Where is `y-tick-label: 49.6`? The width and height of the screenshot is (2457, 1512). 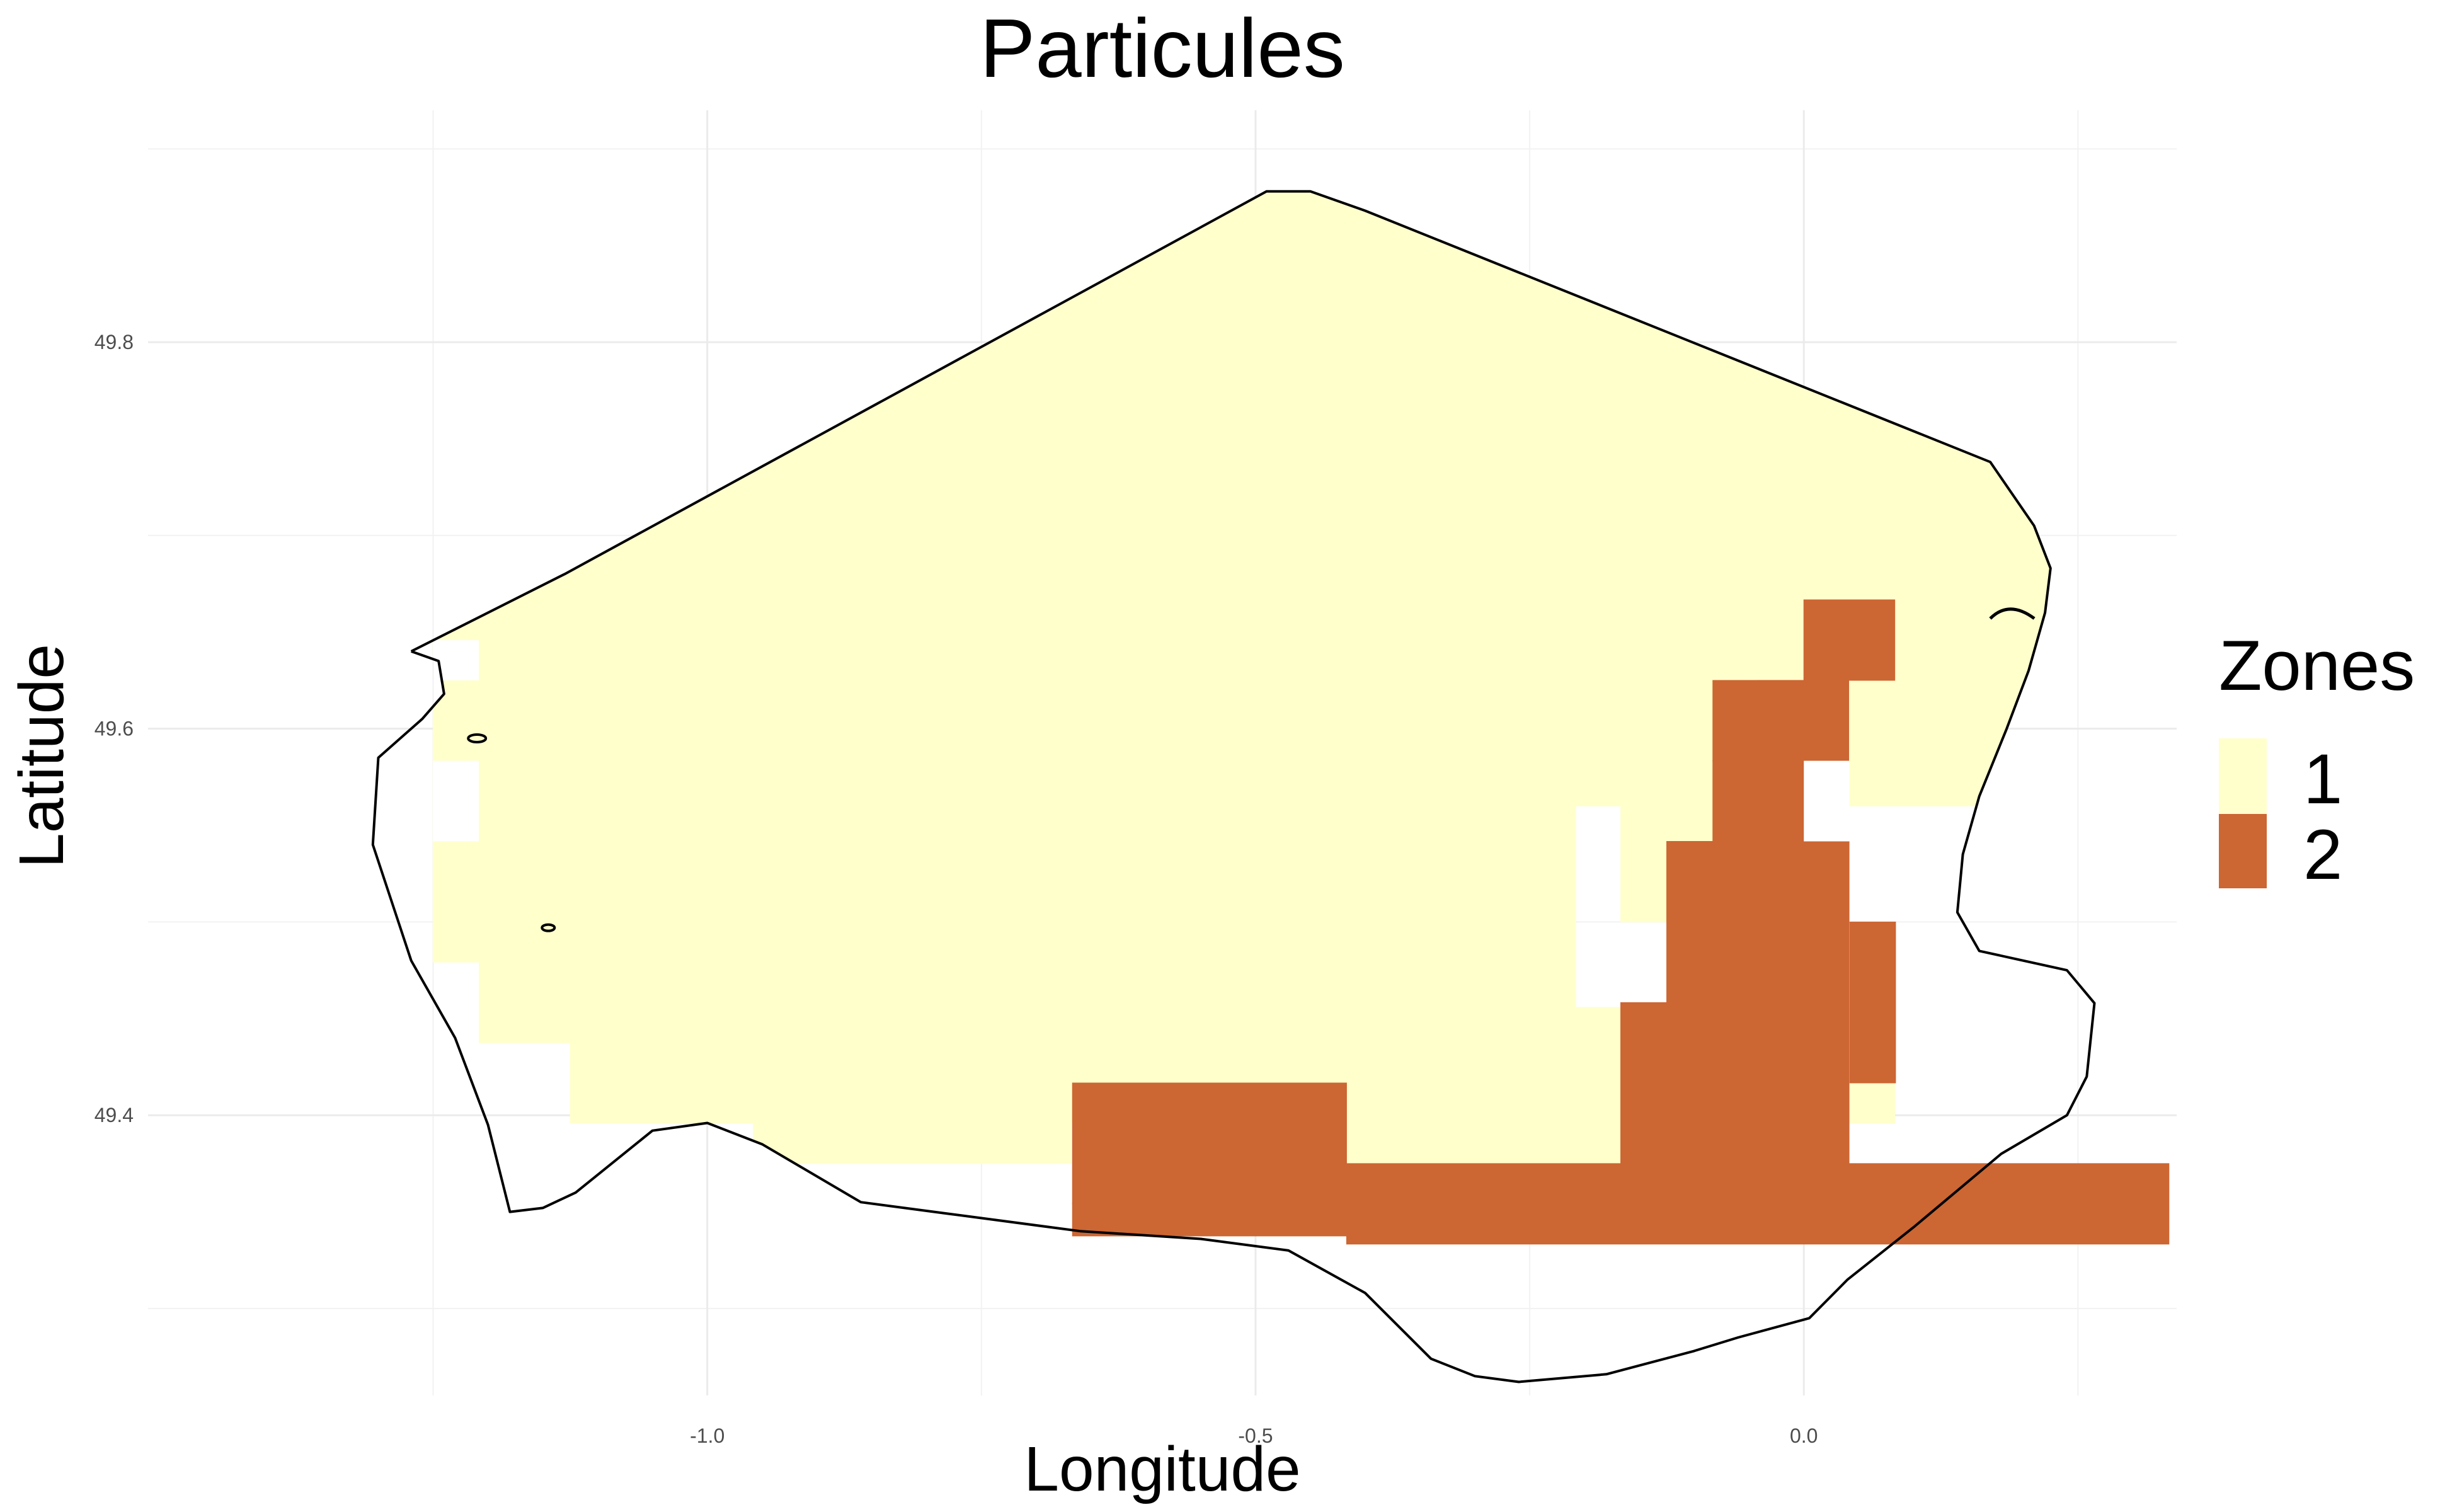
y-tick-label: 49.6 is located at coordinates (114, 729).